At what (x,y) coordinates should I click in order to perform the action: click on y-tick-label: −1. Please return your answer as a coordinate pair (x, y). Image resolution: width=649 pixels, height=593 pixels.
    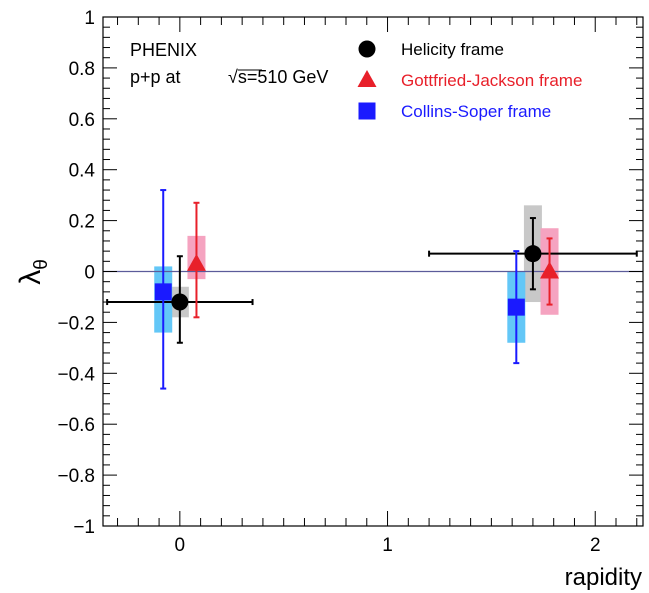
    Looking at the image, I should click on (84, 527).